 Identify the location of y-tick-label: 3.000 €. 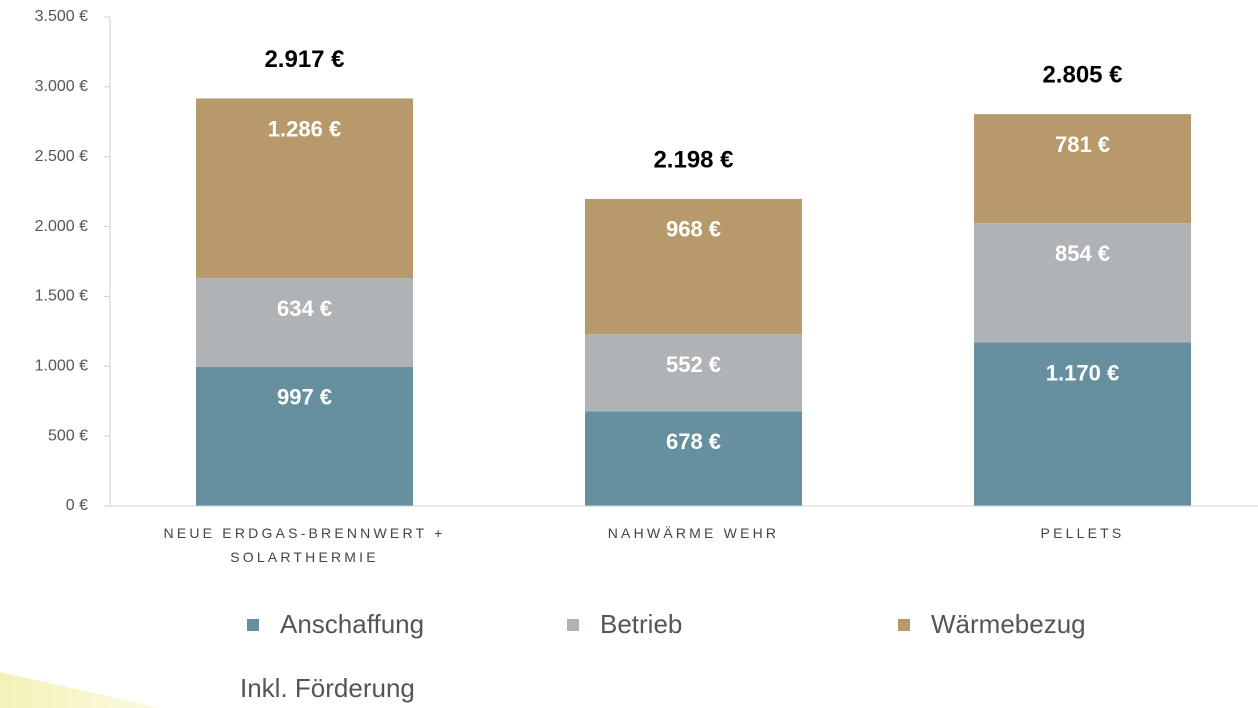
(61, 86).